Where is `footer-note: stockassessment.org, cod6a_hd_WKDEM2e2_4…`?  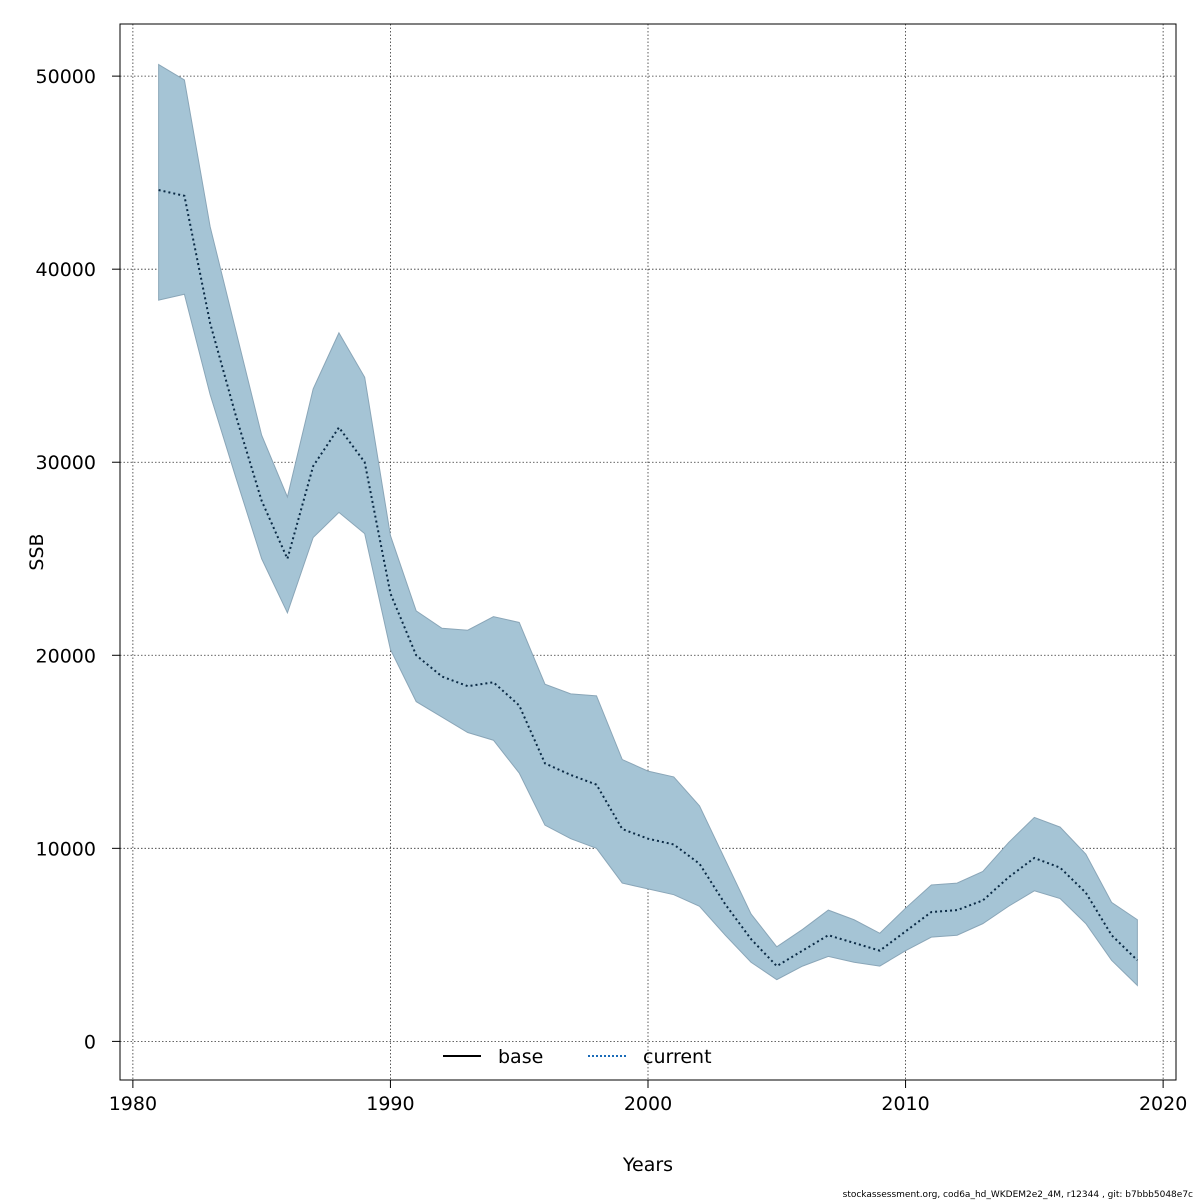 footer-note: stockassessment.org, cod6a_hd_WKDEM2e2_4… is located at coordinates (1018, 1195).